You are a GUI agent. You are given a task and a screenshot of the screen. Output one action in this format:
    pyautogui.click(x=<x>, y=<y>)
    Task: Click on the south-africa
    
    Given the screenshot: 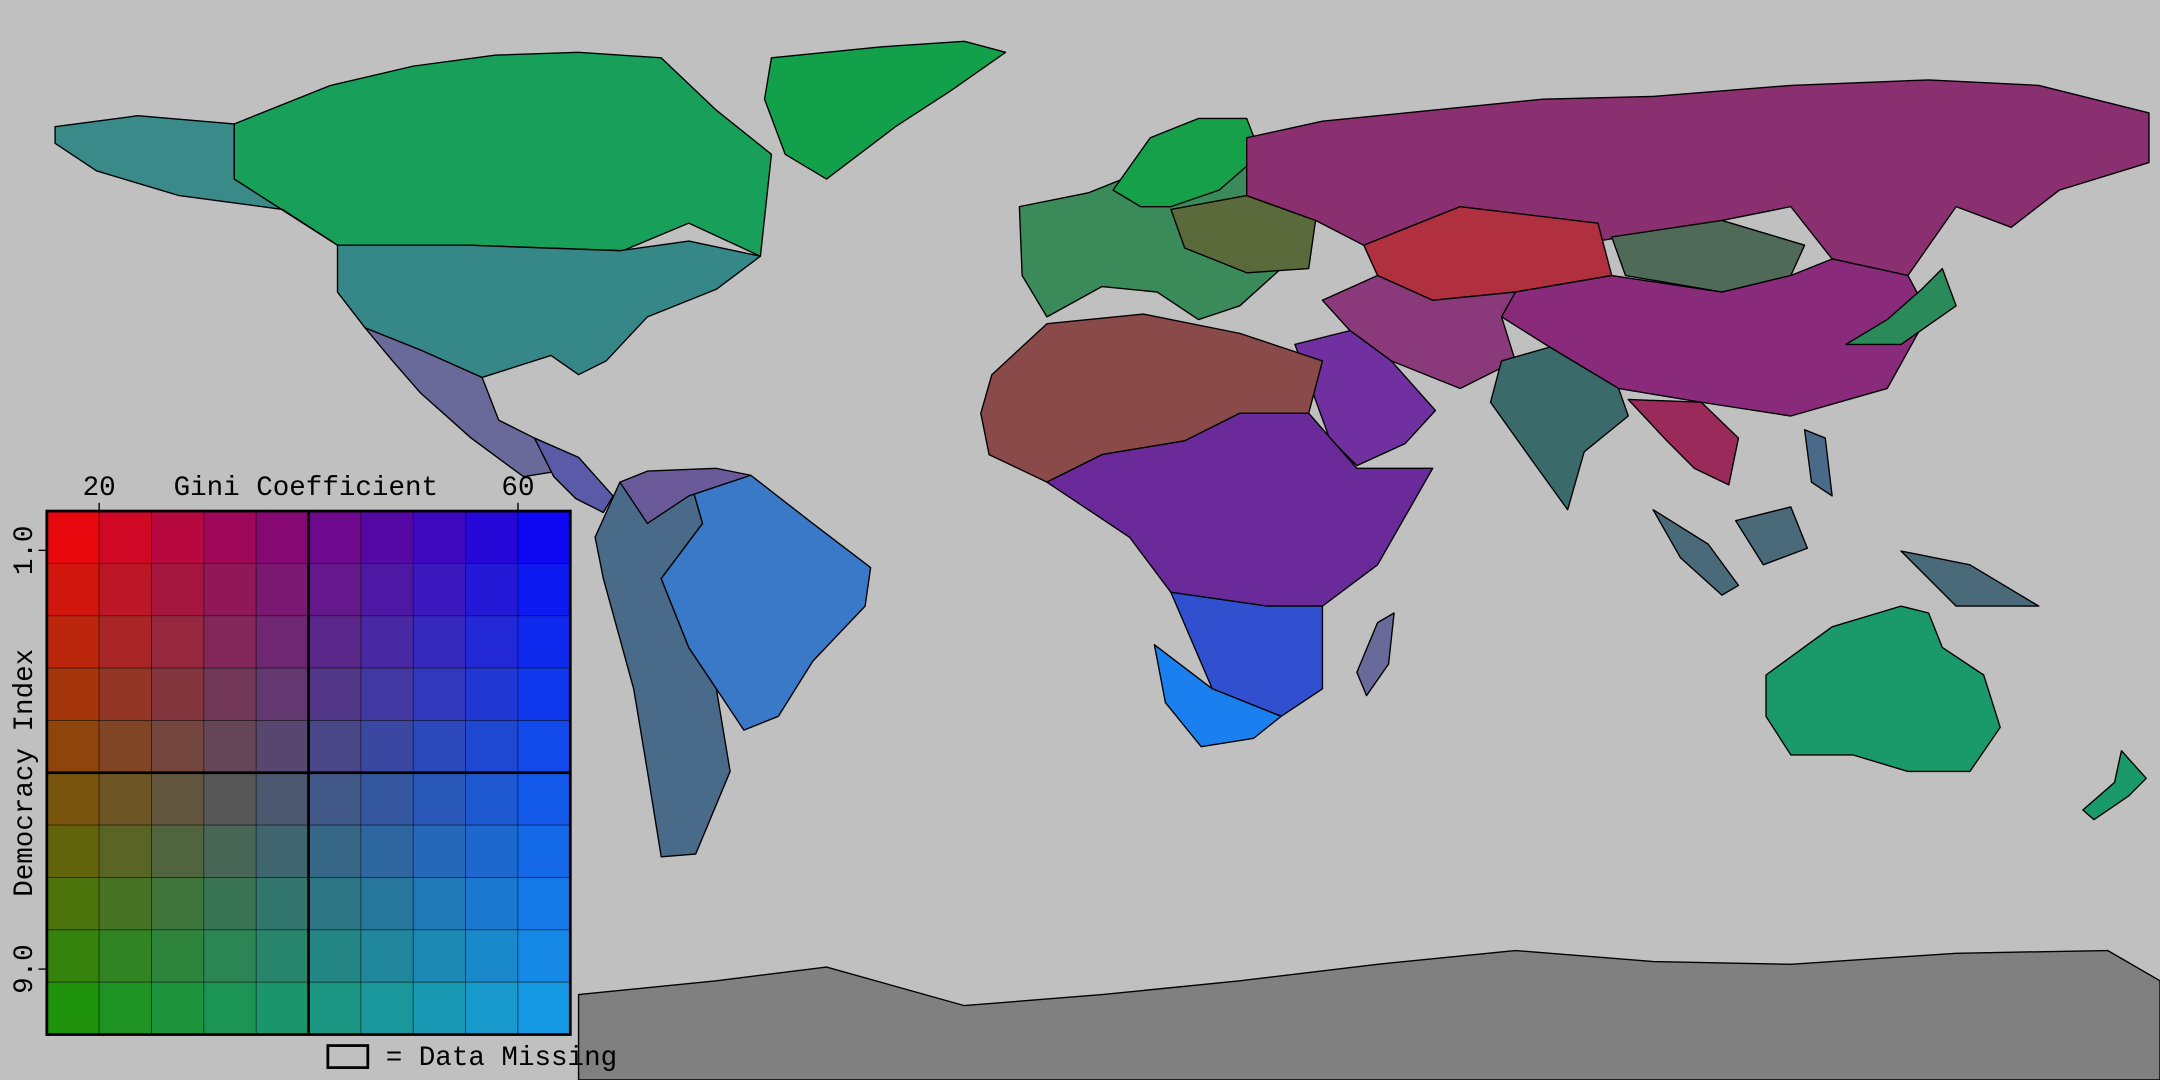 What is the action you would take?
    pyautogui.click(x=1217, y=696)
    